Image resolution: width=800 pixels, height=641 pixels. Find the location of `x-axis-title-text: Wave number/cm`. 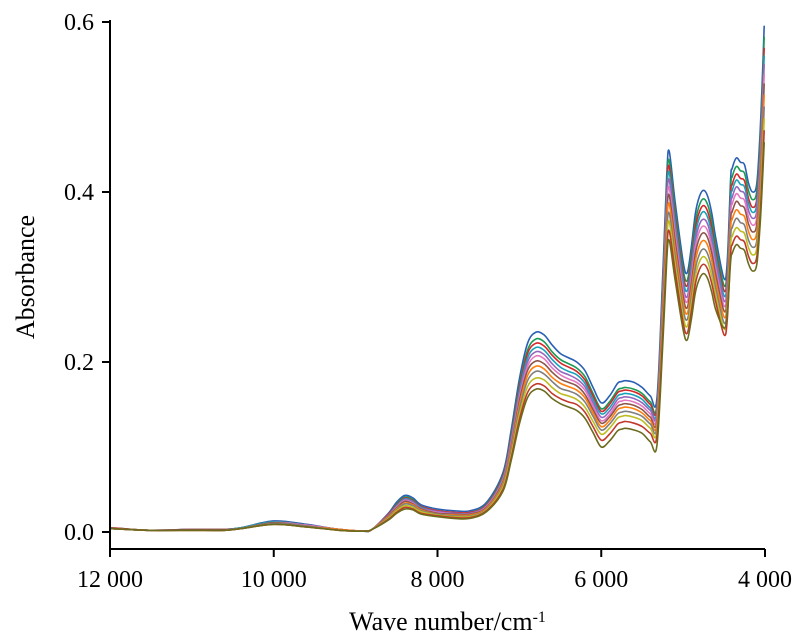

x-axis-title-text: Wave number/cm is located at coordinates (440, 621).